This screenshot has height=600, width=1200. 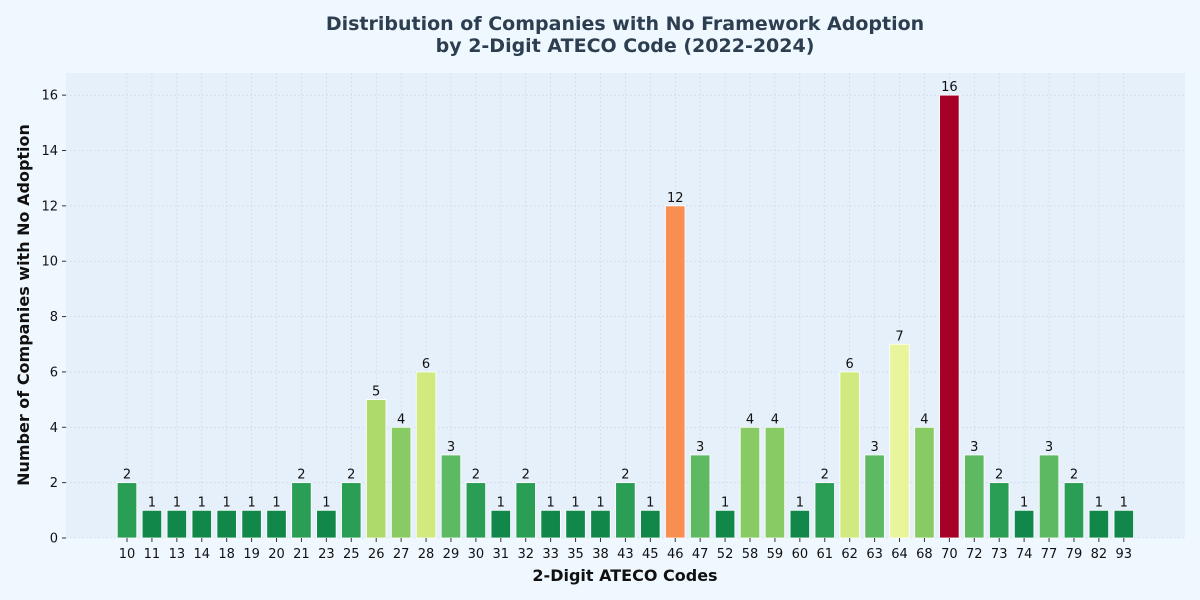 I want to click on data-label-43: 2, so click(x=625, y=475).